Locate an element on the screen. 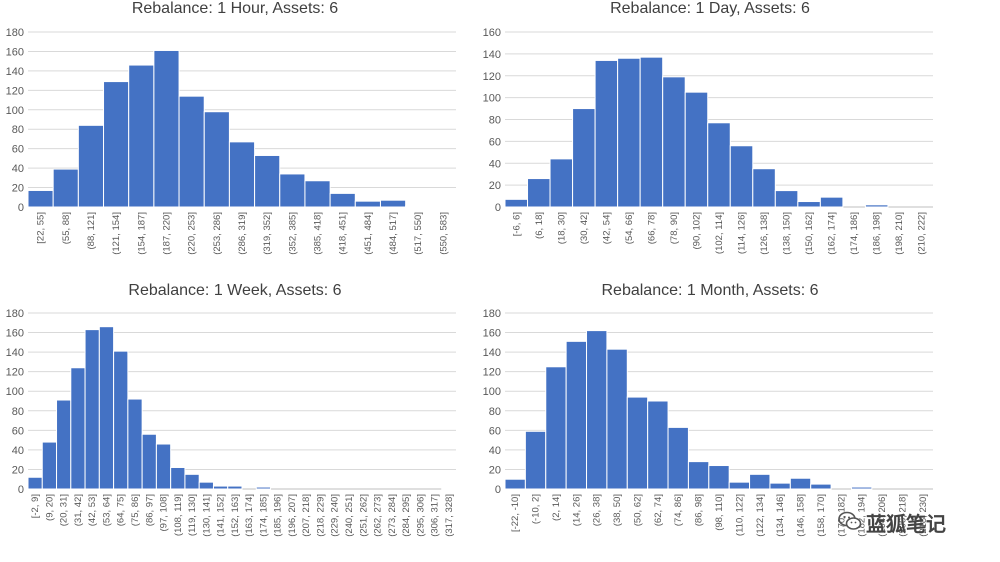 This screenshot has width=1000, height=562. x-tick-label: (186, 198] is located at coordinates (877, 233).